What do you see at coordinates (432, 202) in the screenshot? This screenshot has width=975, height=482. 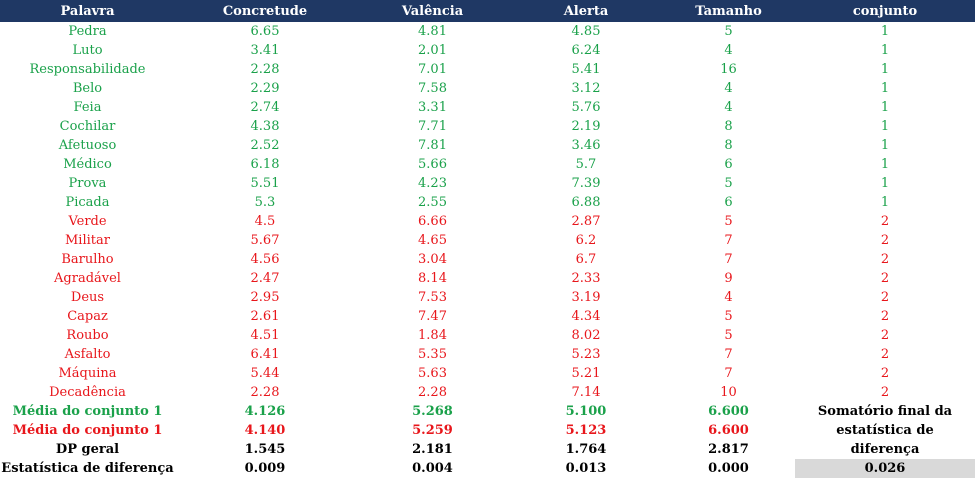 I see `valencia-cell: 2.55` at bounding box center [432, 202].